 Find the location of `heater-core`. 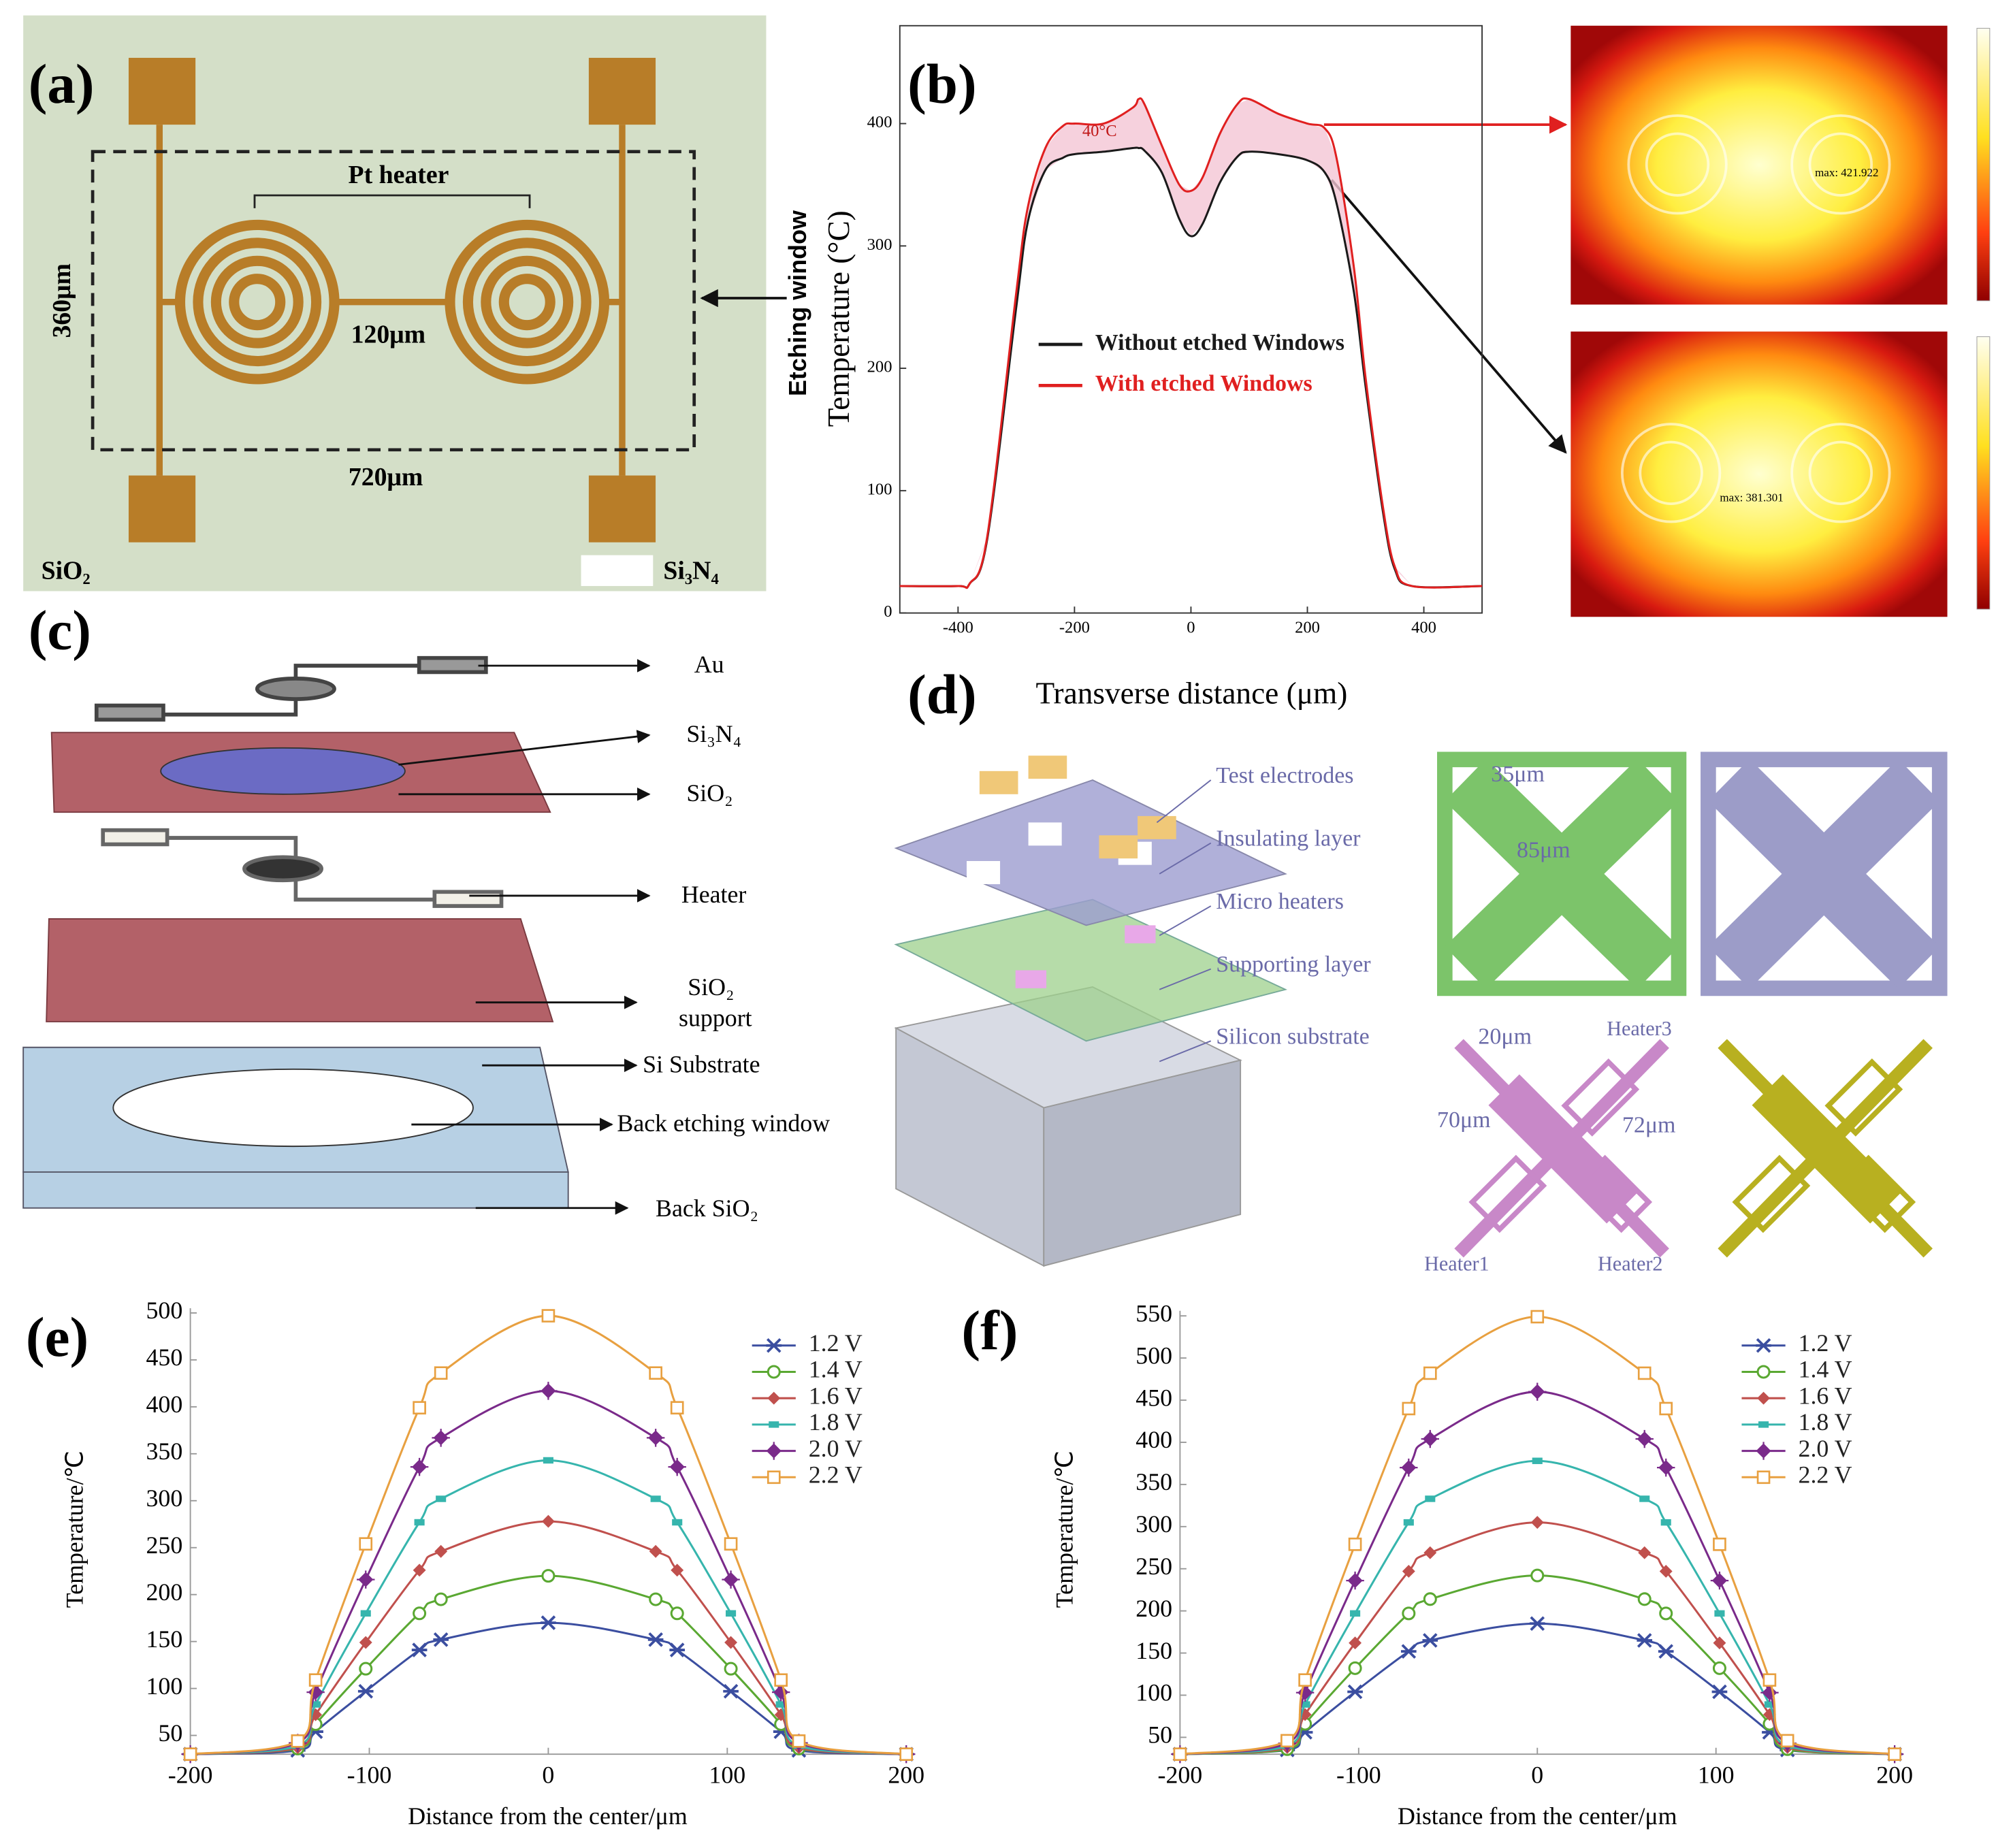

heater-core is located at coordinates (1827, 1149).